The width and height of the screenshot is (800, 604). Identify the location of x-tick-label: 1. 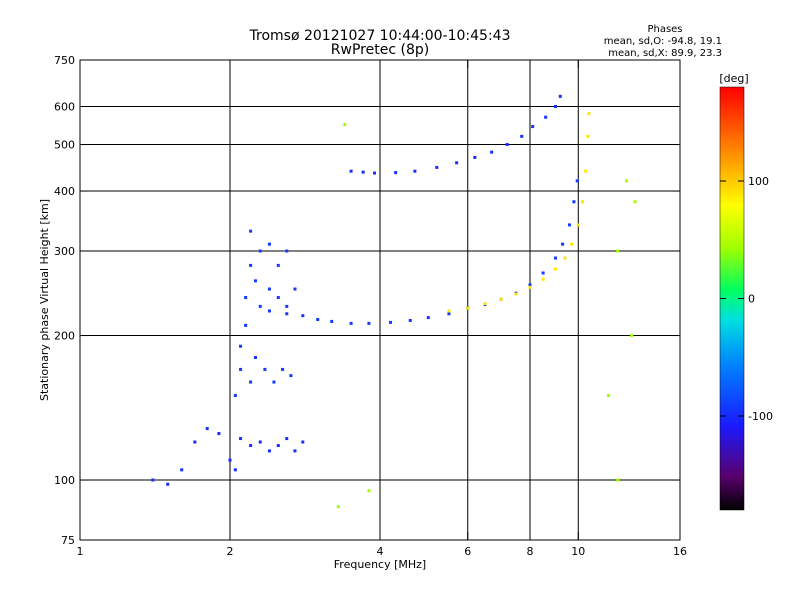
(80, 551).